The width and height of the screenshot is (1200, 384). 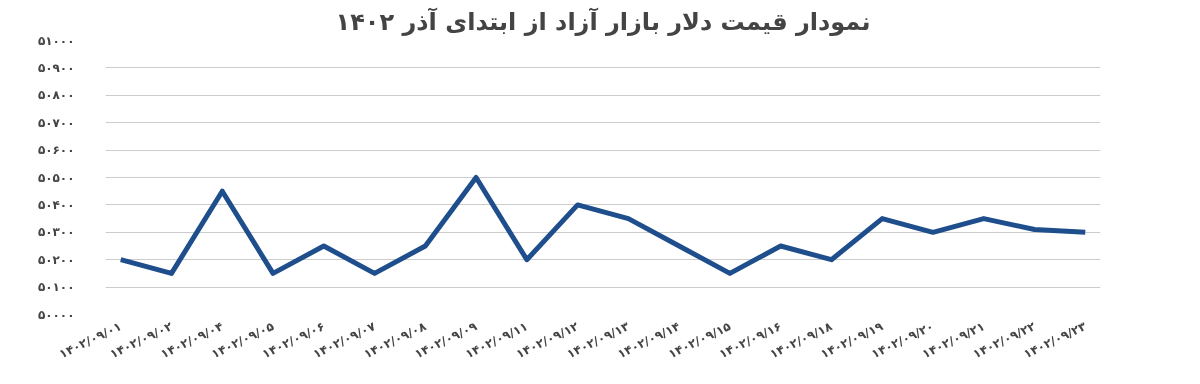 What do you see at coordinates (56, 122) in the screenshot?
I see `y-tick-label: ۵۰۷۰۰` at bounding box center [56, 122].